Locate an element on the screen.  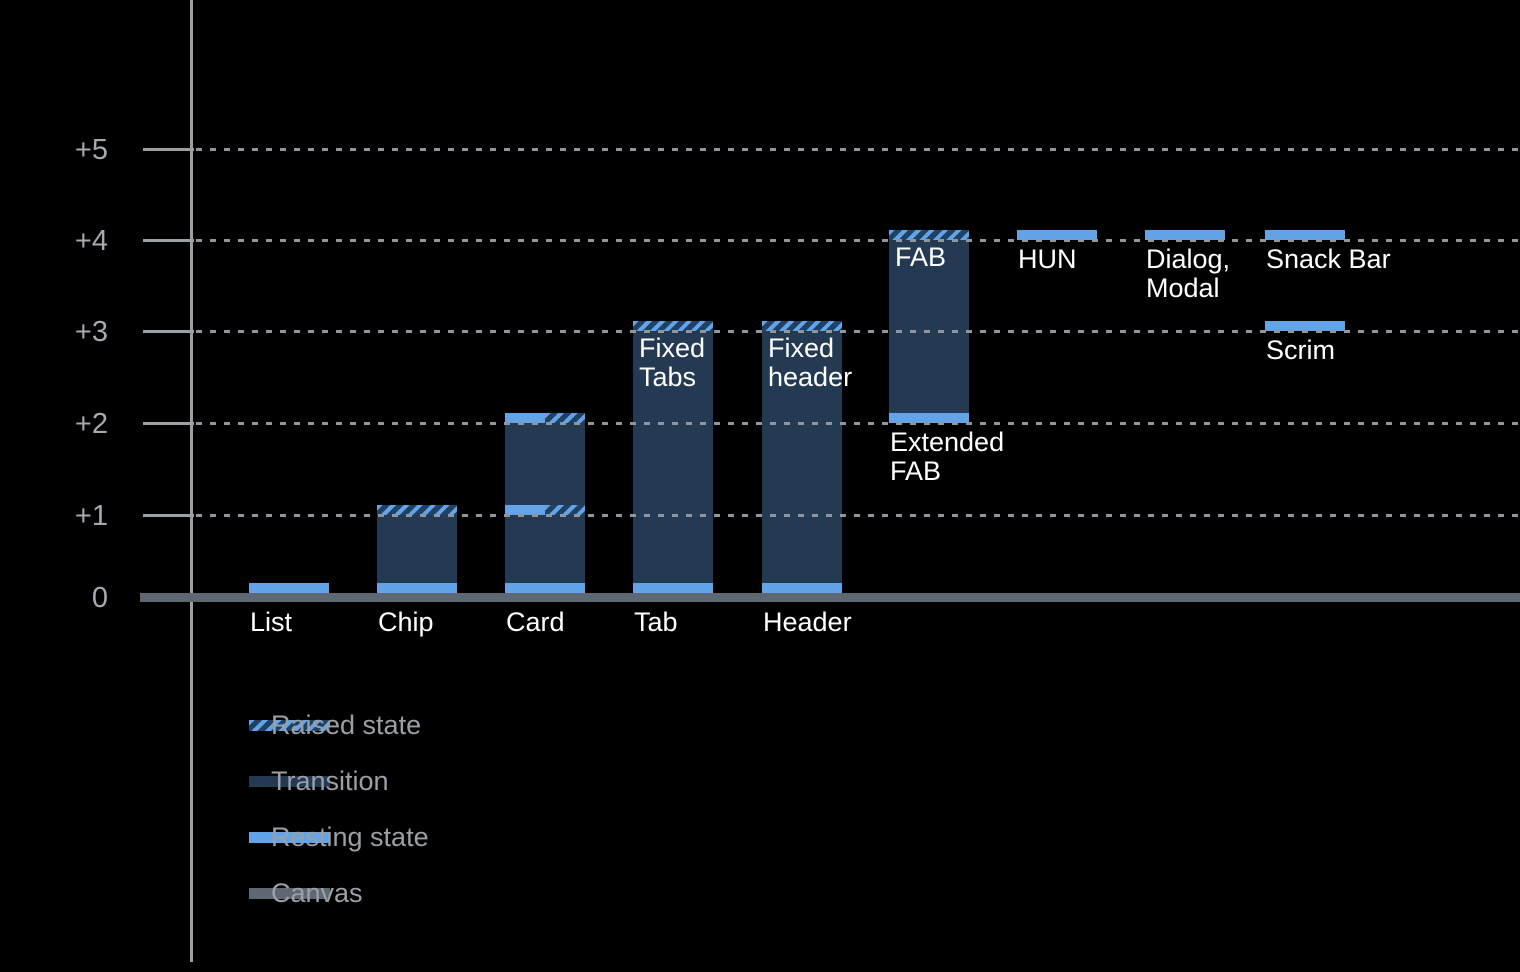
y-tick-label-3: +3 is located at coordinates (91, 332).